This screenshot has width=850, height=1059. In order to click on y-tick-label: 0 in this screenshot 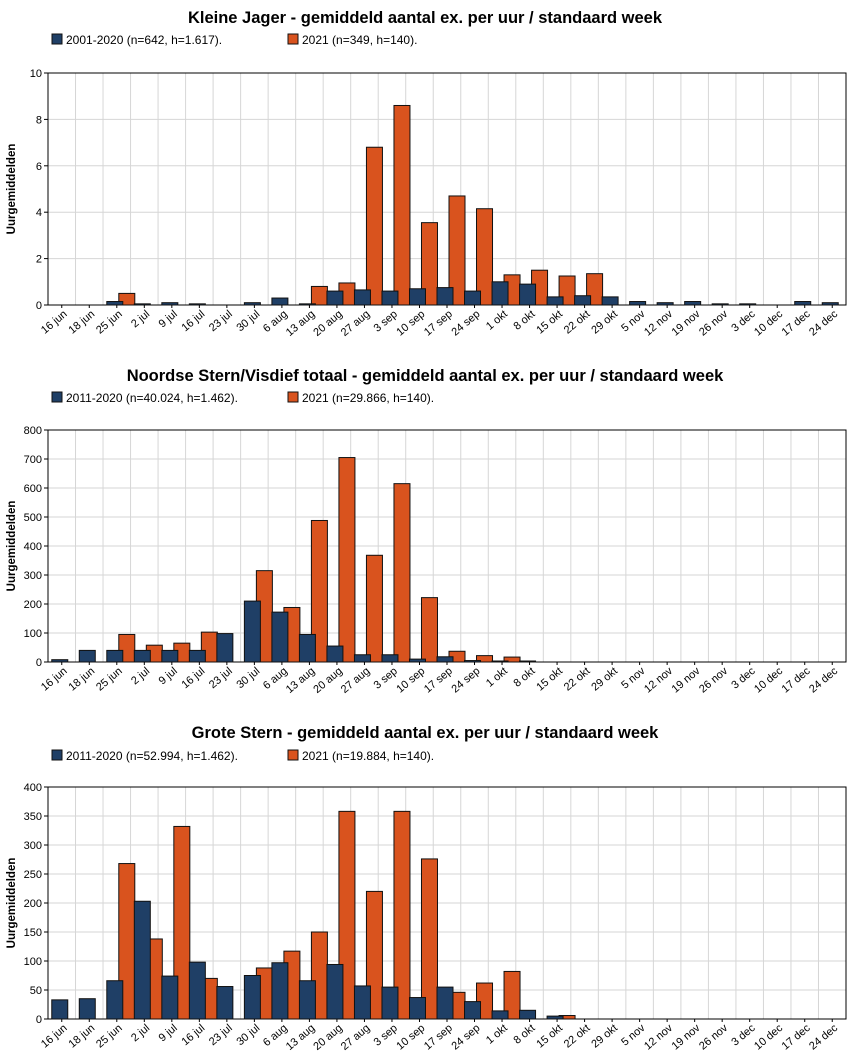, I will do `click(39, 663)`.